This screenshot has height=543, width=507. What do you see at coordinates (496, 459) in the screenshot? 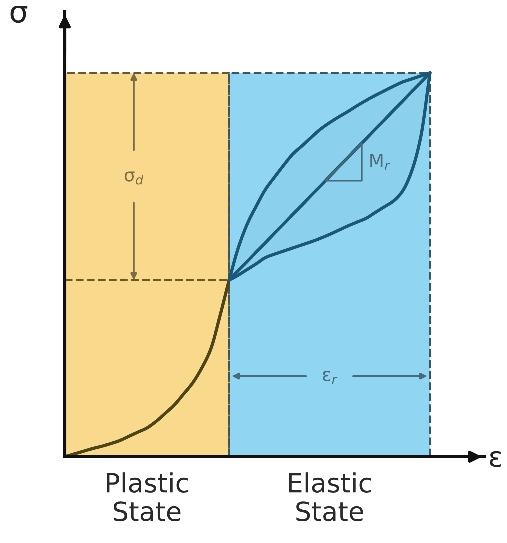
I see `x-axis-title: ε` at bounding box center [496, 459].